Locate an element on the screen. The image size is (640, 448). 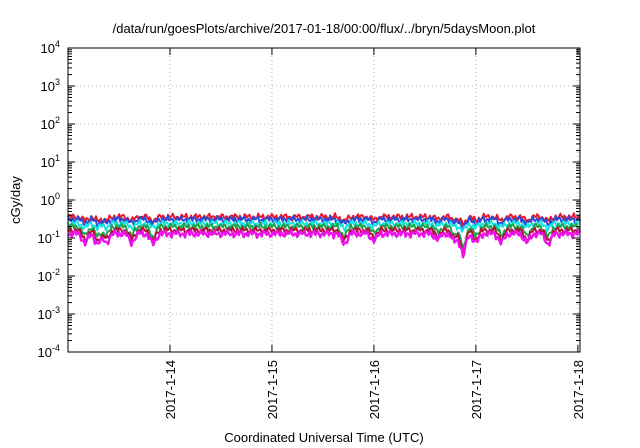
y-tick-label: 10⁻⁴ is located at coordinates (49, 351).